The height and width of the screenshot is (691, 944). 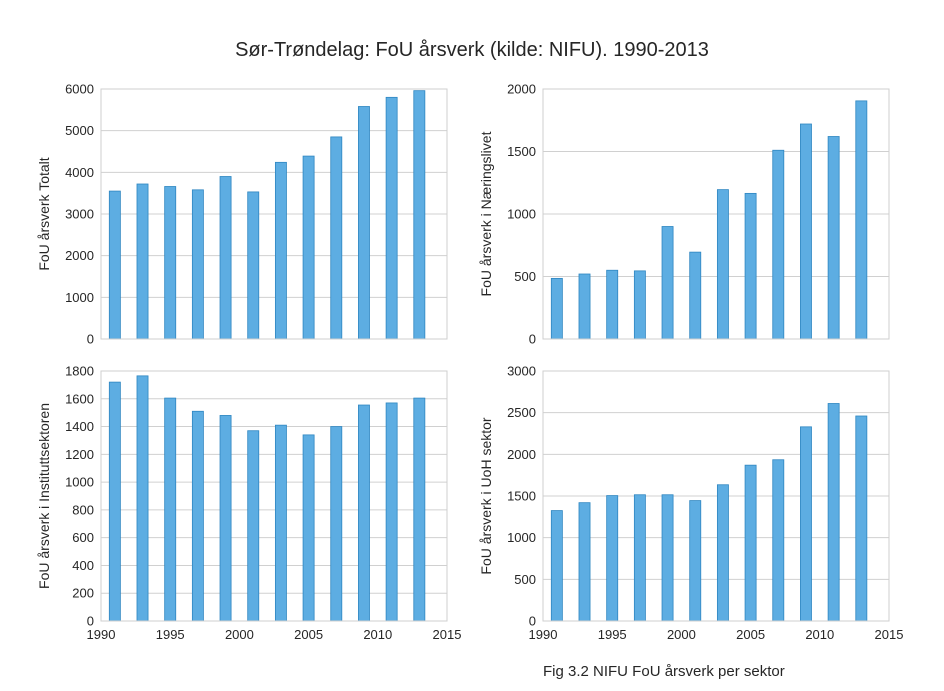 What do you see at coordinates (79, 398) in the screenshot?
I see `y-tick-label: 1600` at bounding box center [79, 398].